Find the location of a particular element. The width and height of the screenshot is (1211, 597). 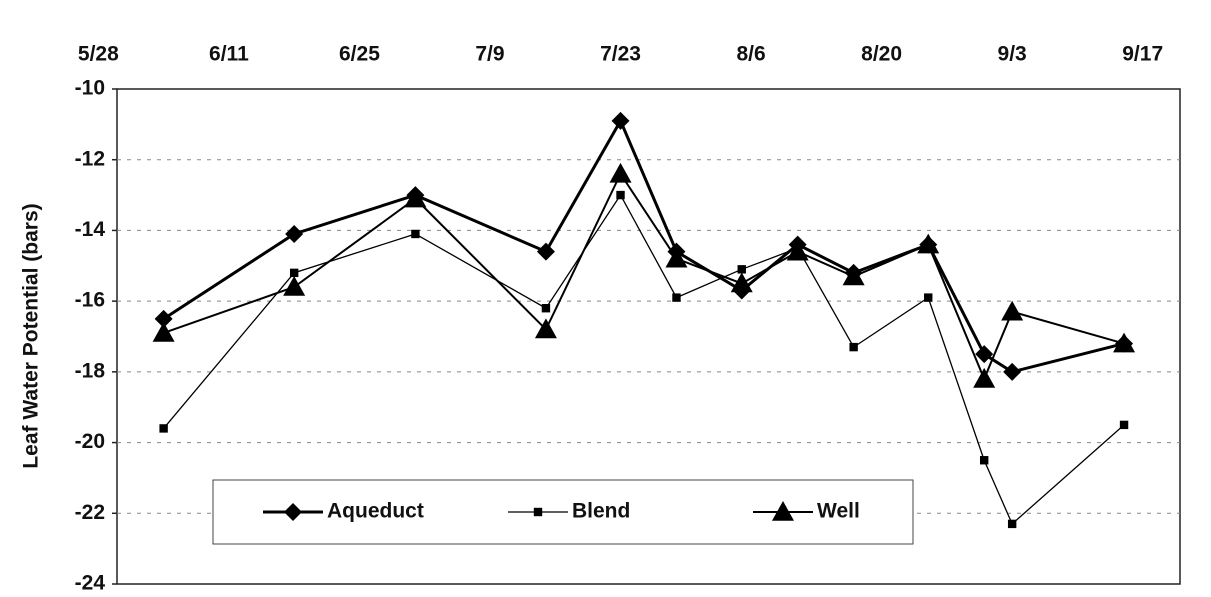

x-tick-label: 8/6 is located at coordinates (750, 54).